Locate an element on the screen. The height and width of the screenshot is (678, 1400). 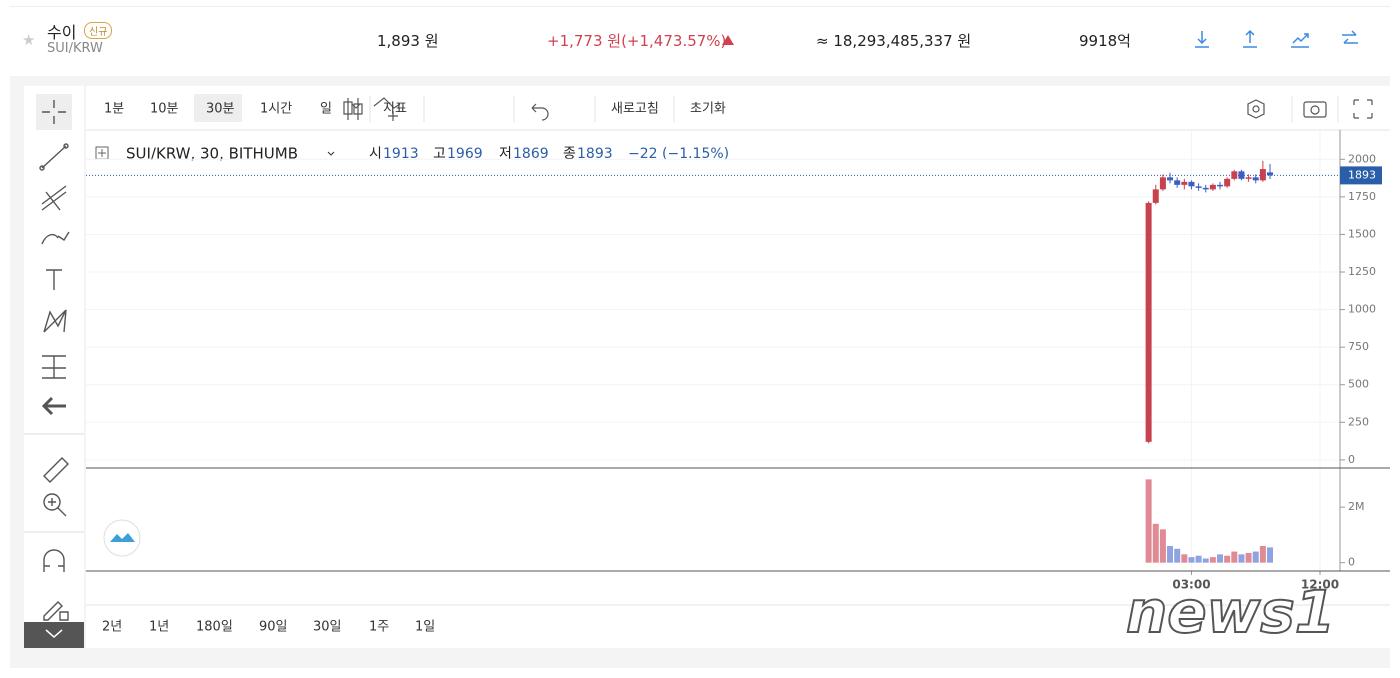
trade-value: ≈ 18,293,485,337 원 is located at coordinates (894, 41).